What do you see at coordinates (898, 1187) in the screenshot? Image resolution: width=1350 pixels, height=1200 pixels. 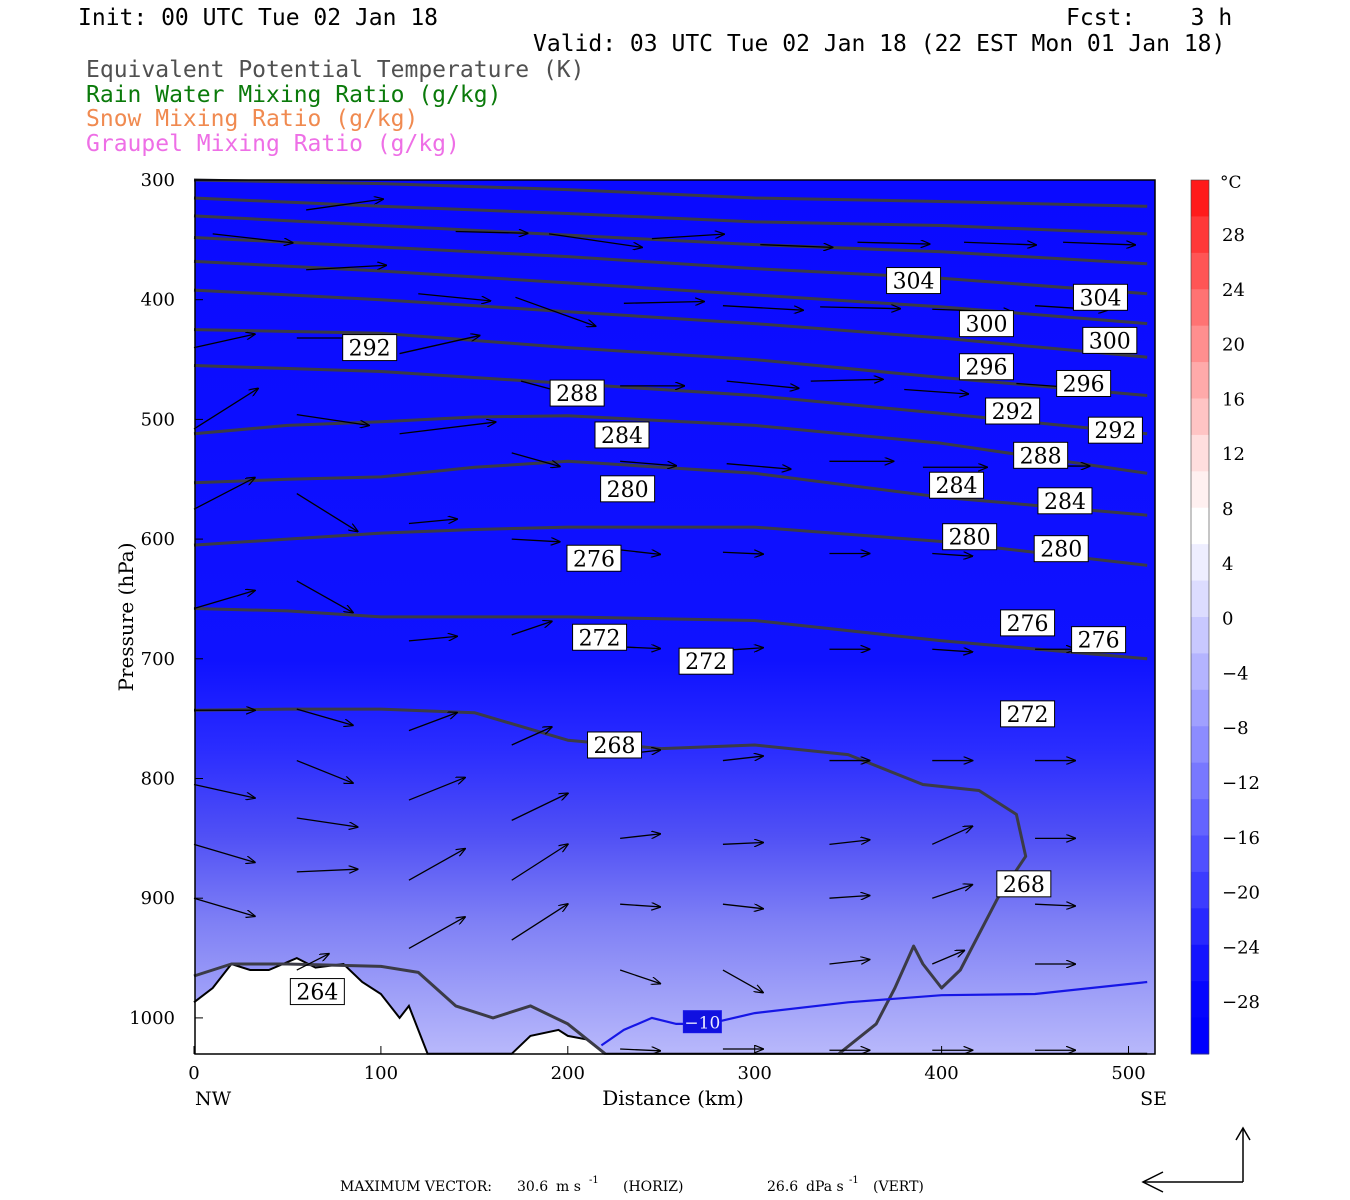 I see `vert-max-tag: (VERT)` at bounding box center [898, 1187].